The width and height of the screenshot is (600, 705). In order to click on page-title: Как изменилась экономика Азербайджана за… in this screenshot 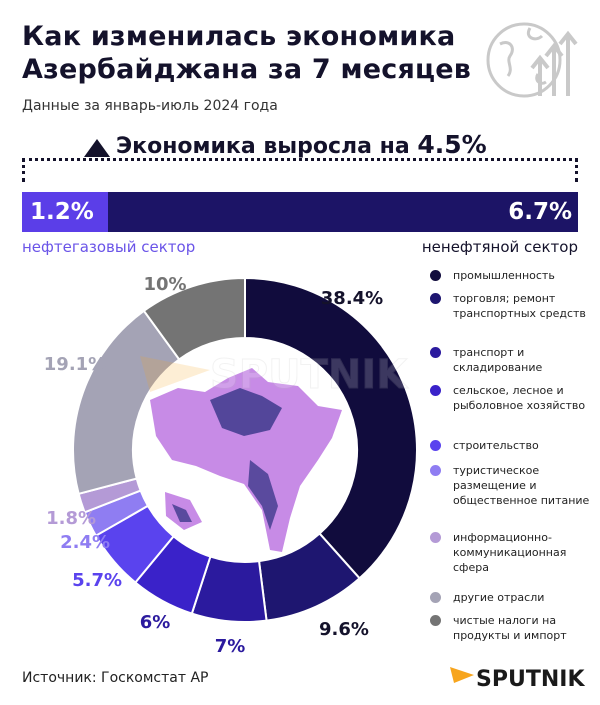, I will do `click(246, 53)`.